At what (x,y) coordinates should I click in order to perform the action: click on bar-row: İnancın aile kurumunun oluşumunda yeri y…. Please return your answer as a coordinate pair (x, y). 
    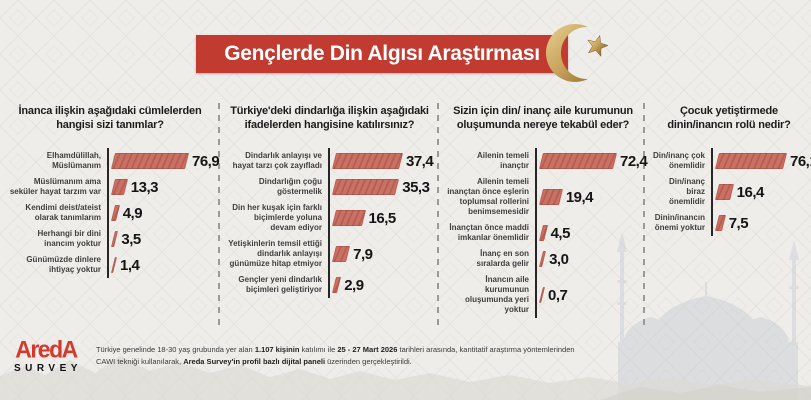
    Looking at the image, I should click on (543, 295).